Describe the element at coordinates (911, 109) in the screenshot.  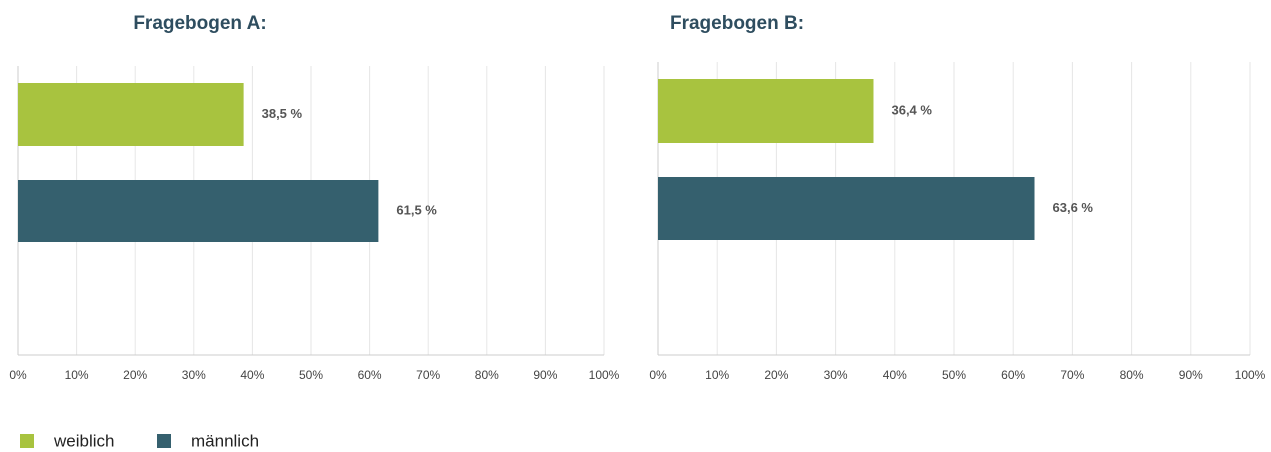
I see `value-label: 36,4 %` at that location.